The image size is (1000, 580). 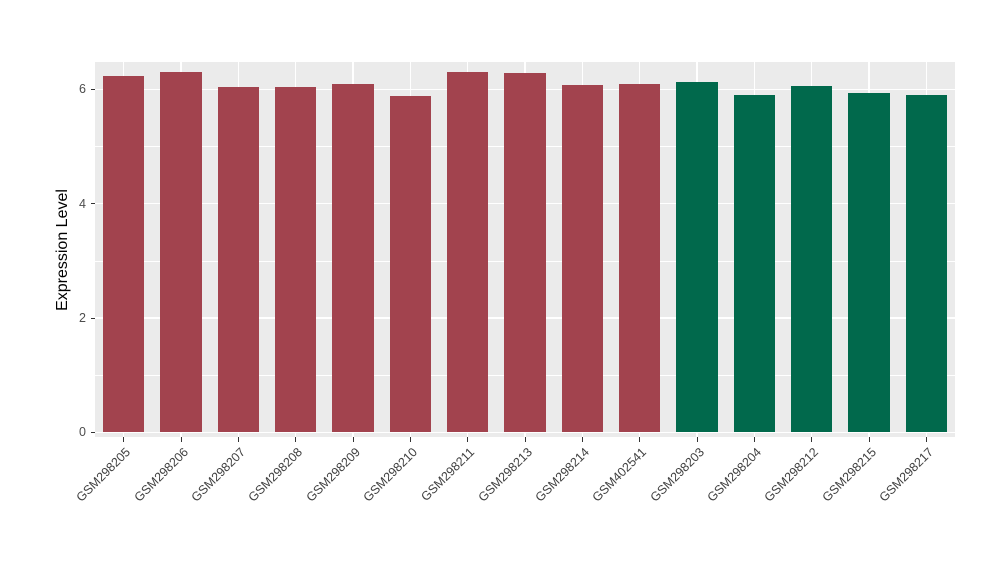 What do you see at coordinates (468, 252) in the screenshot?
I see `bar-GSM298211` at bounding box center [468, 252].